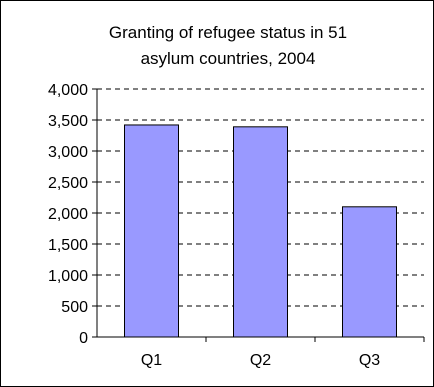 The image size is (434, 387). What do you see at coordinates (68, 121) in the screenshot?
I see `y-tick-label: 3,500` at bounding box center [68, 121].